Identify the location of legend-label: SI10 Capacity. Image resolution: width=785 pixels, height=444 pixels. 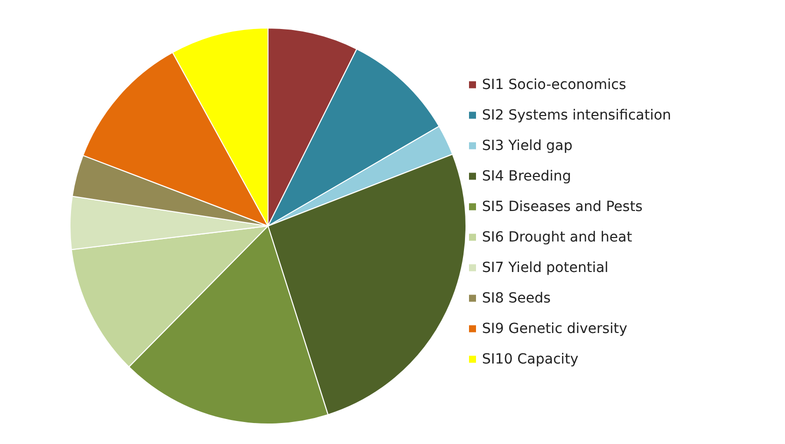
(530, 359).